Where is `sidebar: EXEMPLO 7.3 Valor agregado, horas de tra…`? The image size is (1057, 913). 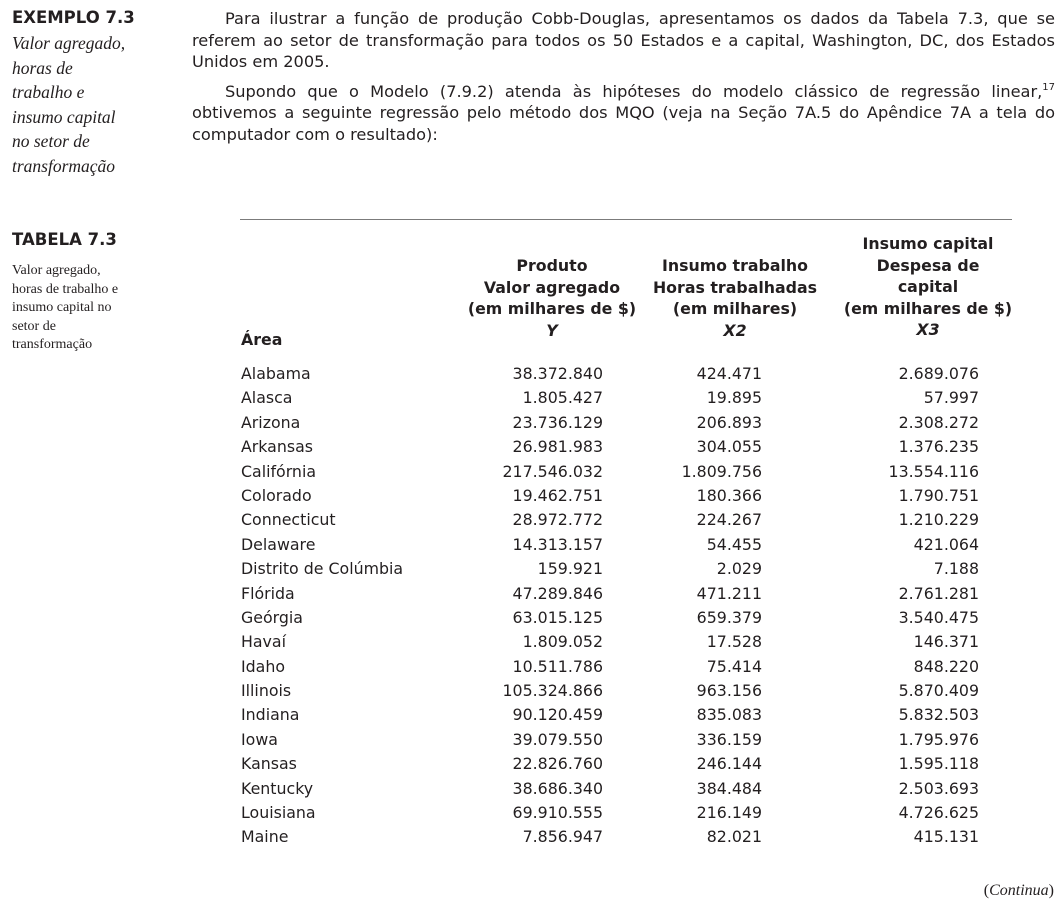
sidebar: EXEMPLO 7.3 Valor agregado, horas de tra… is located at coordinates (97, 180).